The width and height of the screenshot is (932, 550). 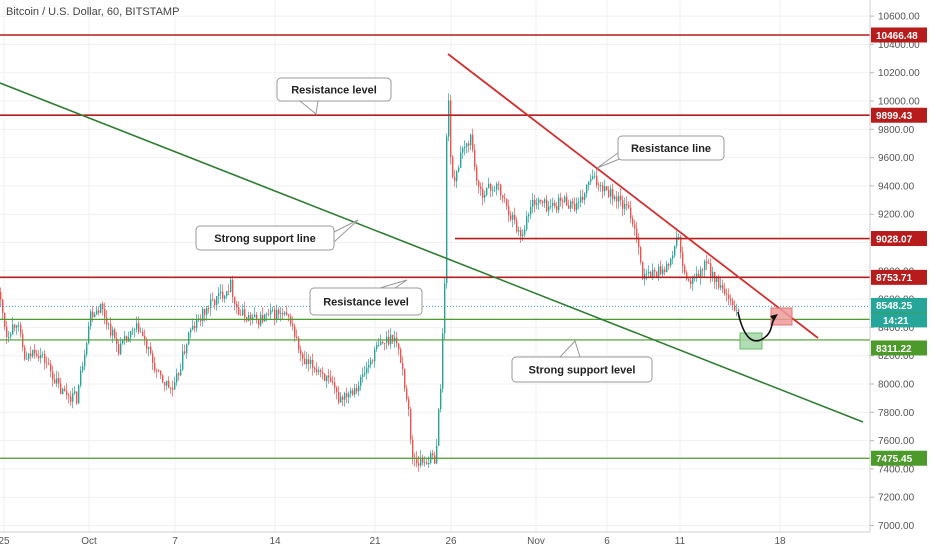 I want to click on y-tick-label: 10000.00, so click(x=899, y=102).